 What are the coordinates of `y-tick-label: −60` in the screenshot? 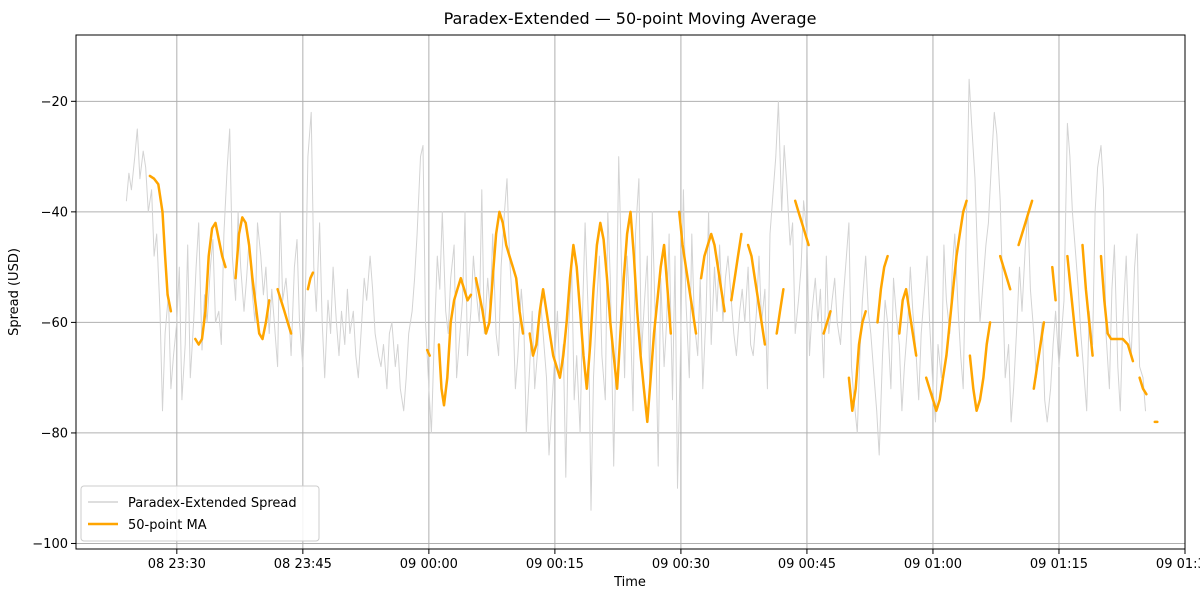 It's located at (54, 323).